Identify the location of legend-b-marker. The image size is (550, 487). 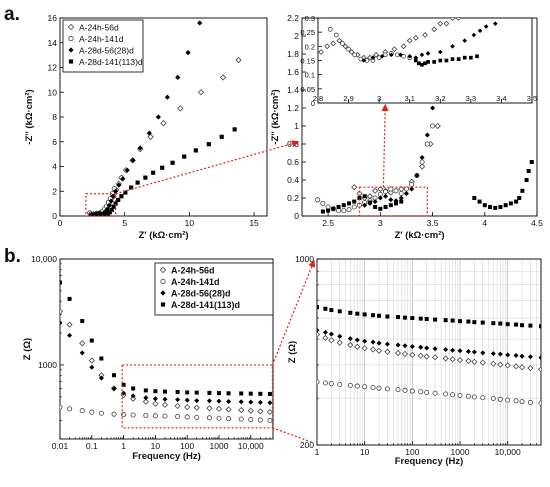
(163, 281).